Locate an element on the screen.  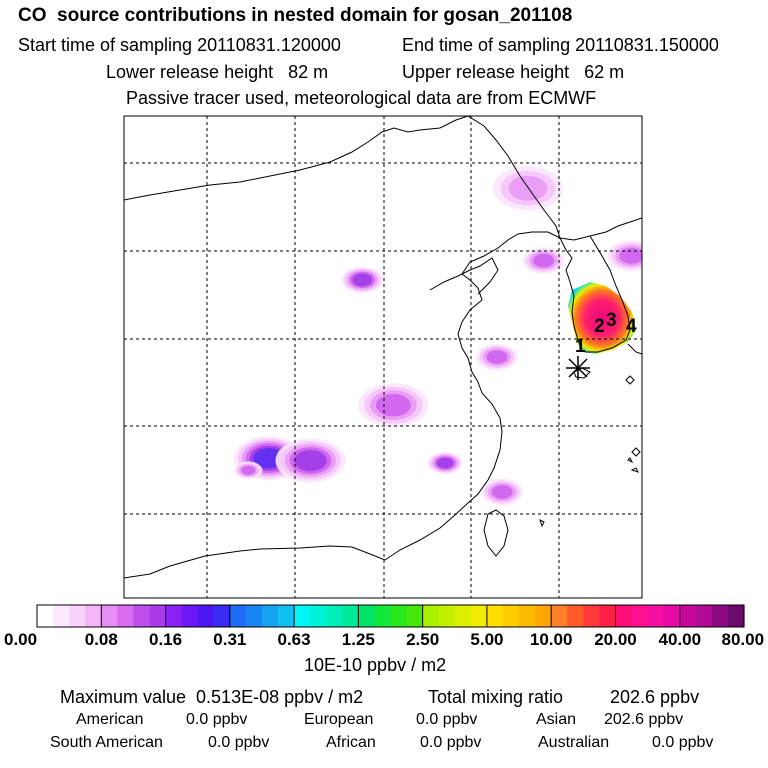
source-name-australian: Australian is located at coordinates (574, 742).